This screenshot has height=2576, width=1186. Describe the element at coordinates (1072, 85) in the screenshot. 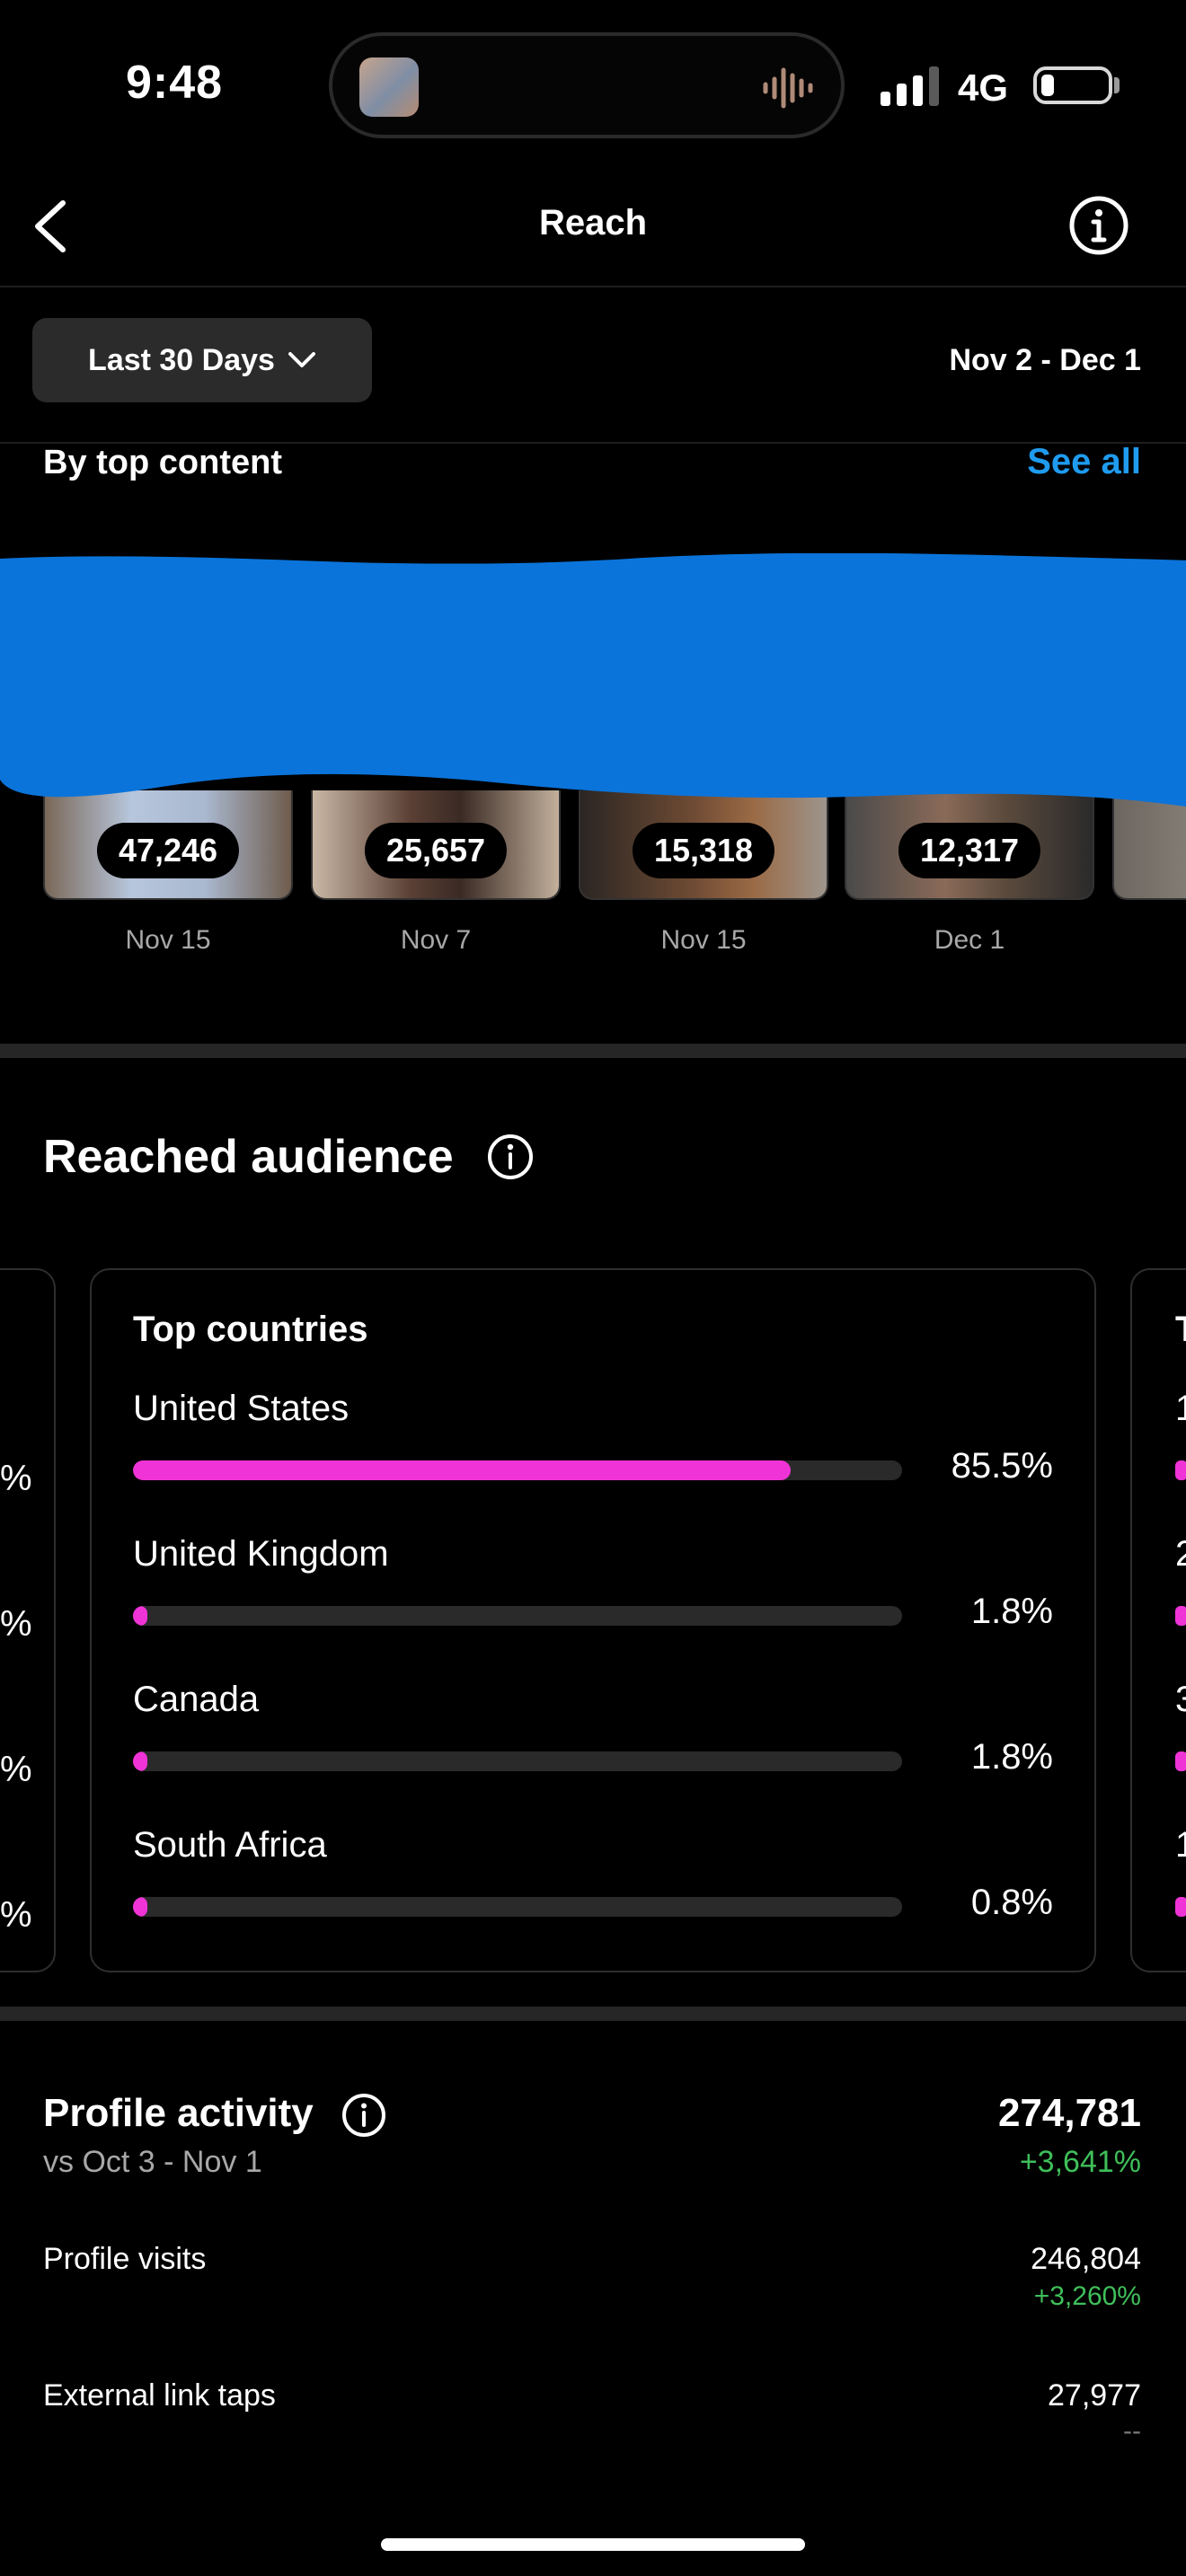

I see `battery-icon` at that location.